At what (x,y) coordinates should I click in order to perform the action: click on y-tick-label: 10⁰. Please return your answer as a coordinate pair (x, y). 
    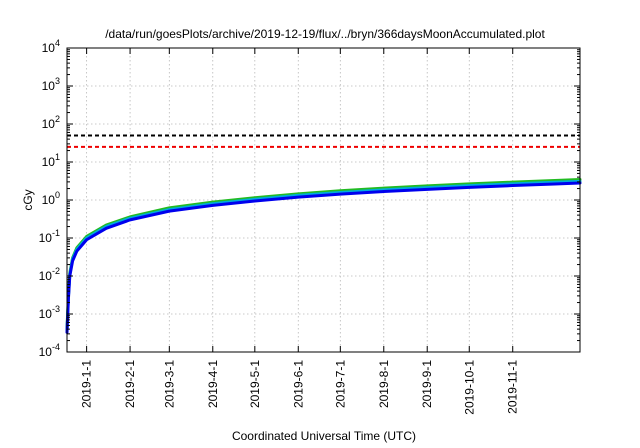
    Looking at the image, I should click on (51, 198).